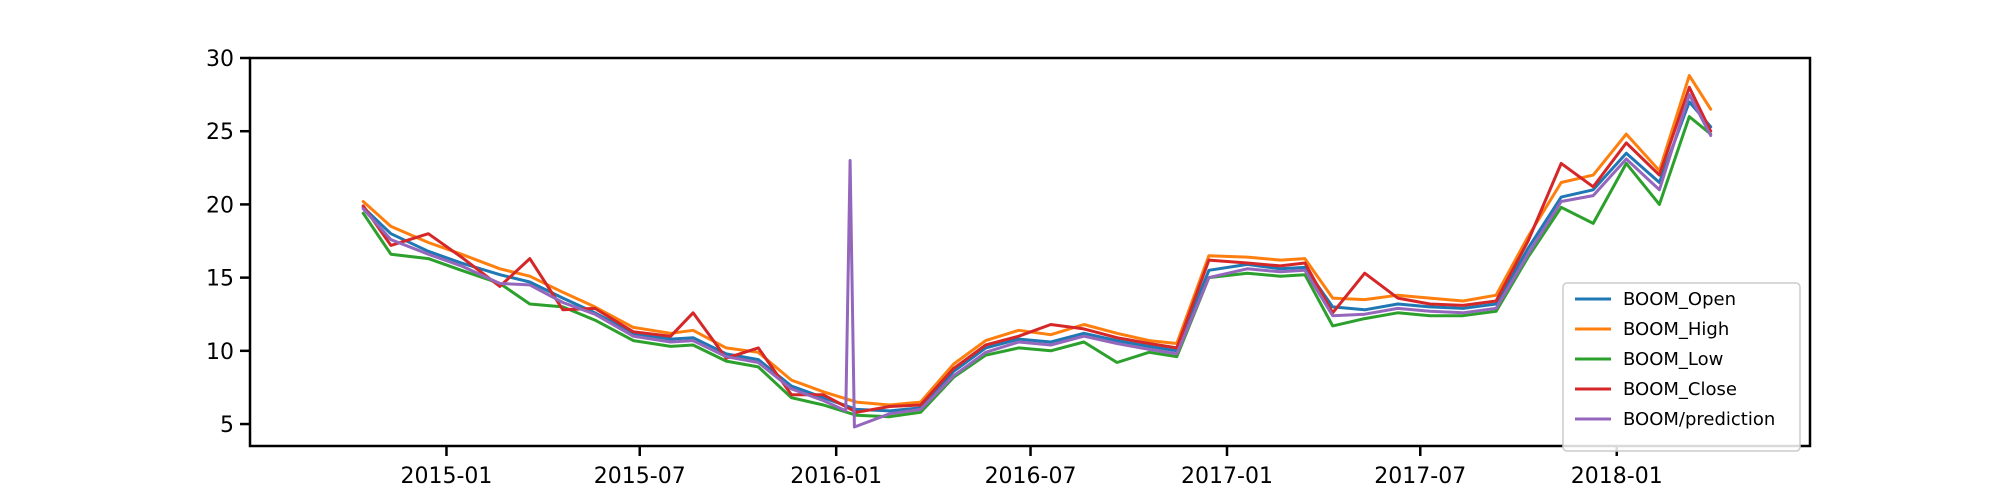  Describe the element at coordinates (1673, 359) in the screenshot. I see `legend-label-2: BOOM_Low` at that location.